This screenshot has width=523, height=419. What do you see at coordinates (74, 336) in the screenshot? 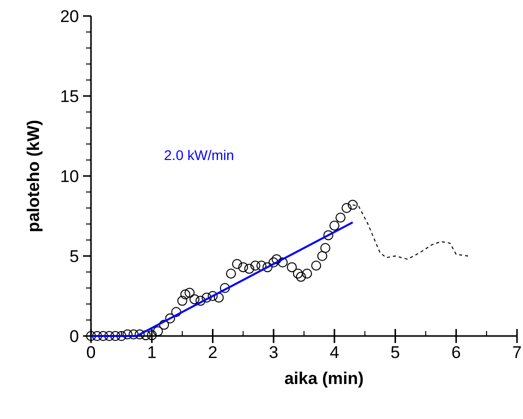
I see `y-tick-label: 0` at bounding box center [74, 336].